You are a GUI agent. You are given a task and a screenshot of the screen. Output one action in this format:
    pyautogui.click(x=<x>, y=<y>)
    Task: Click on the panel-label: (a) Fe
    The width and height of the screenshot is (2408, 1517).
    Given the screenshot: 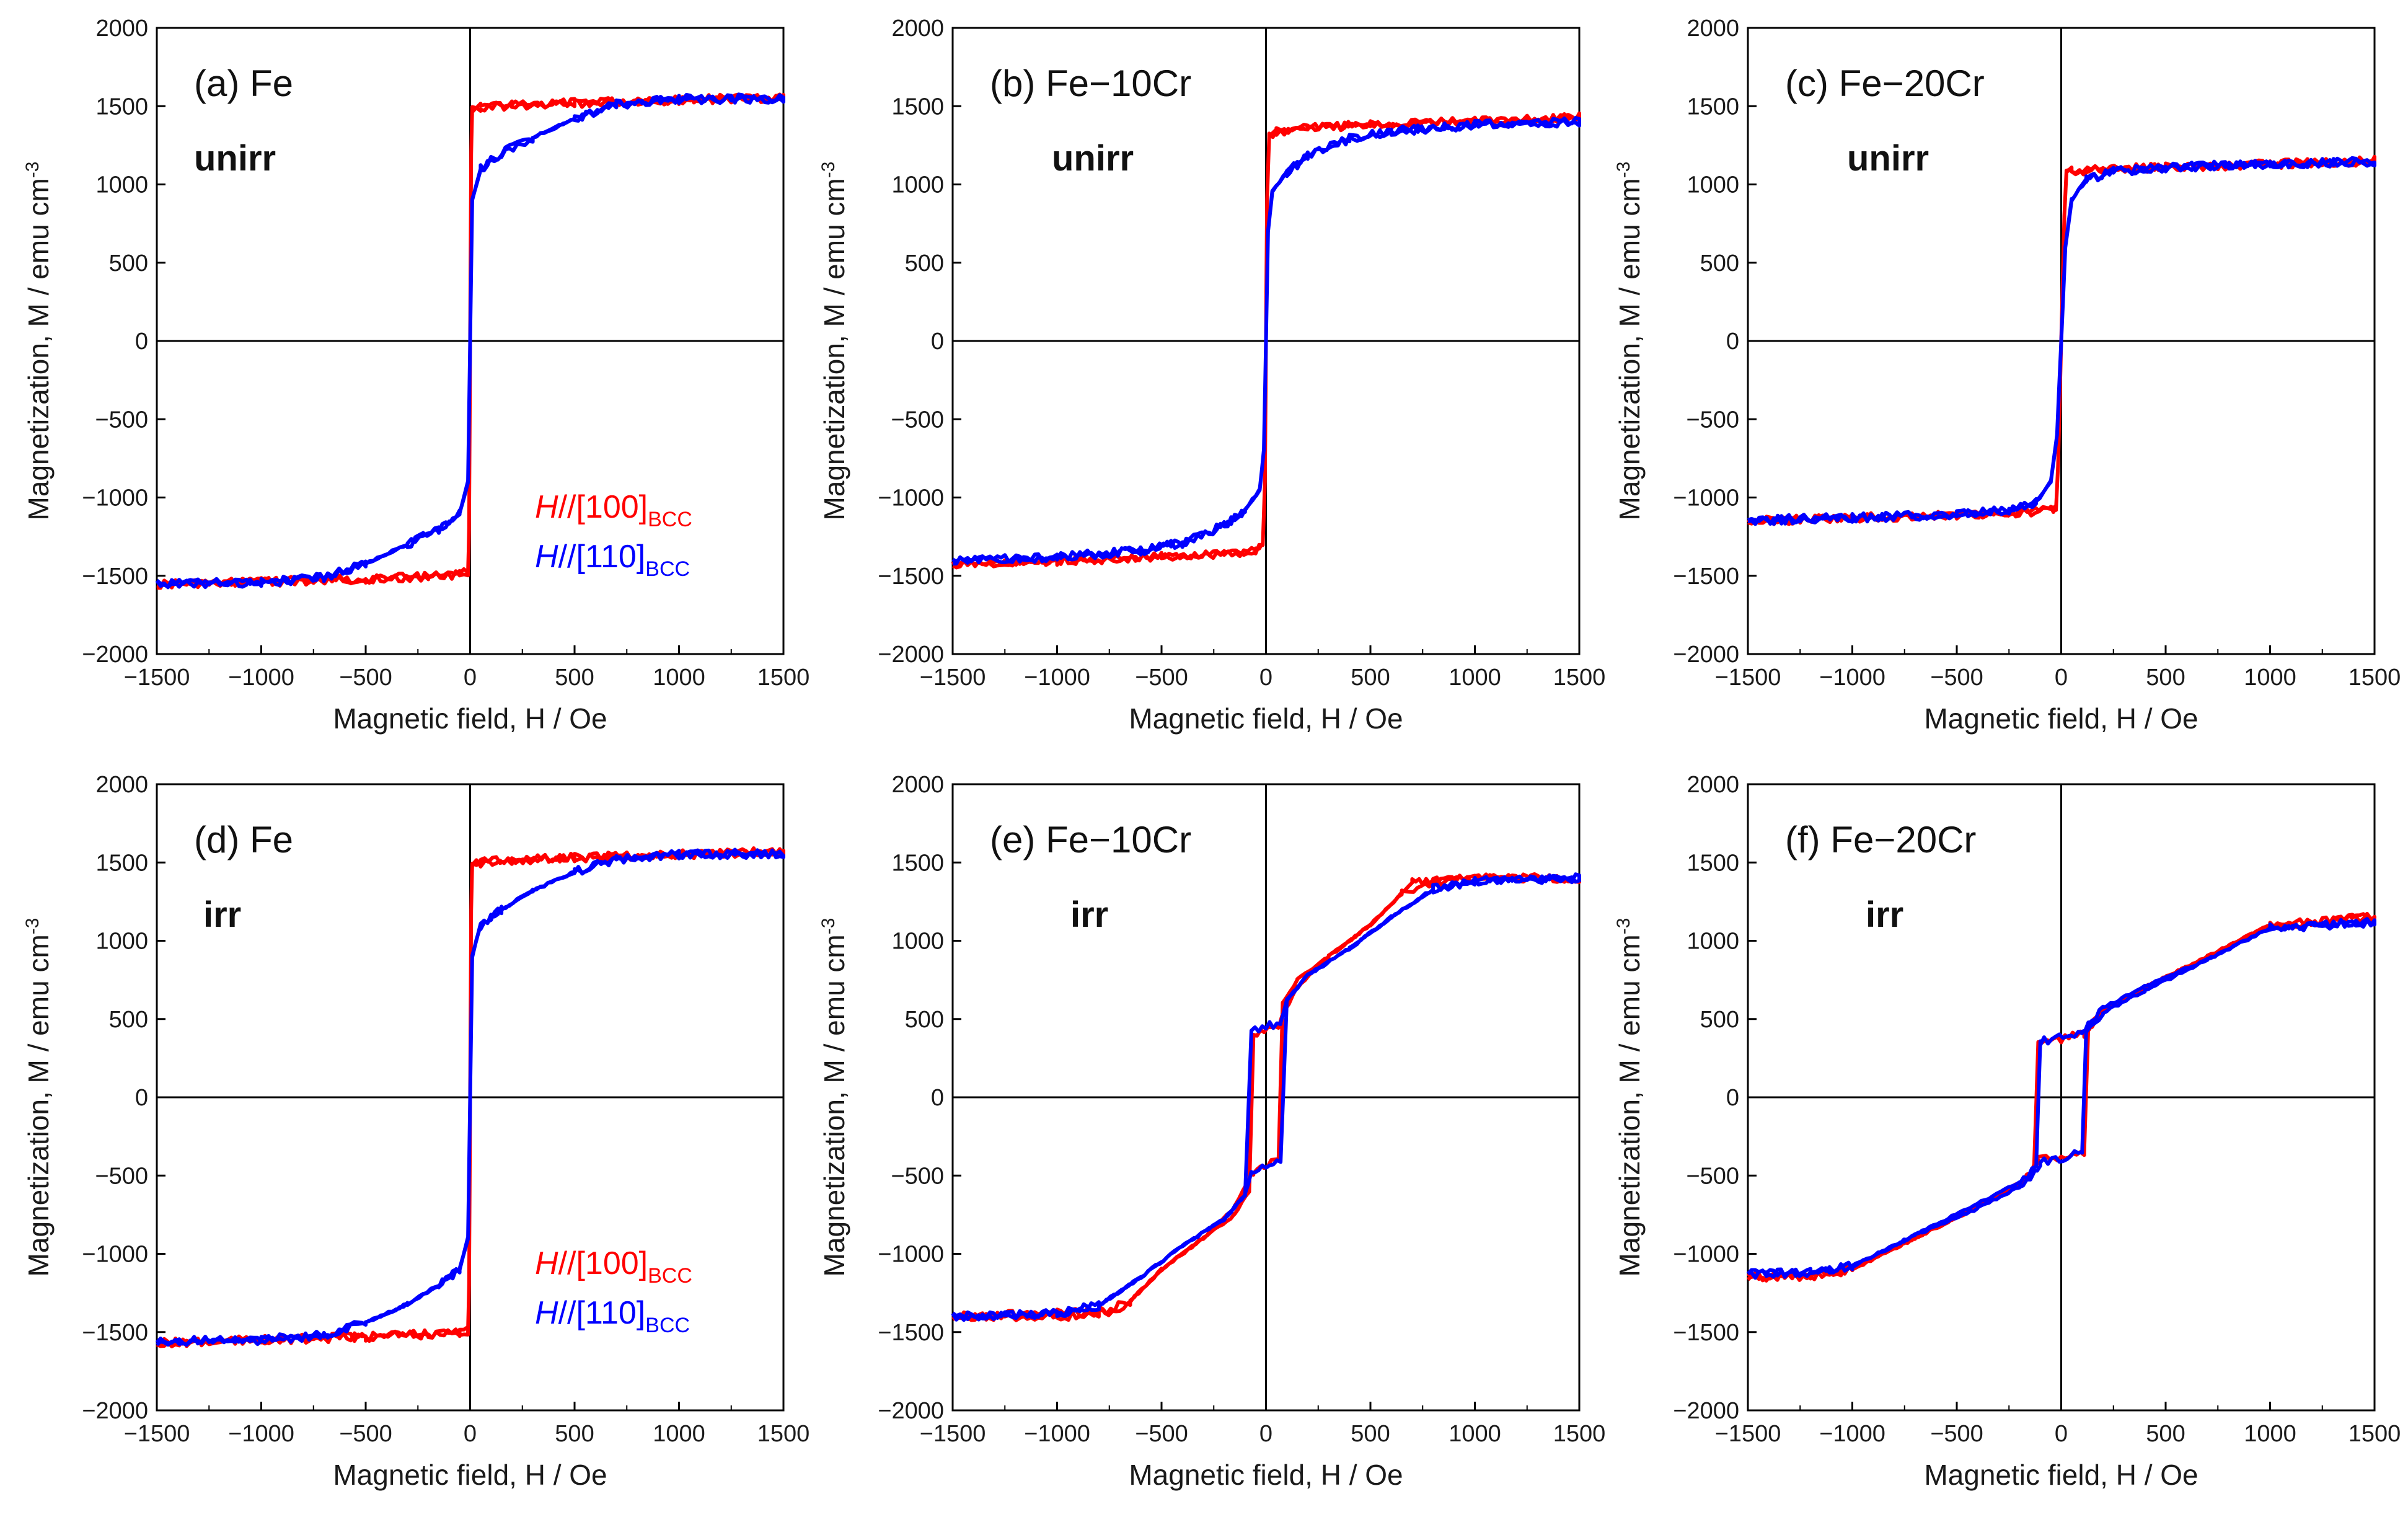 What is the action you would take?
    pyautogui.click(x=243, y=83)
    